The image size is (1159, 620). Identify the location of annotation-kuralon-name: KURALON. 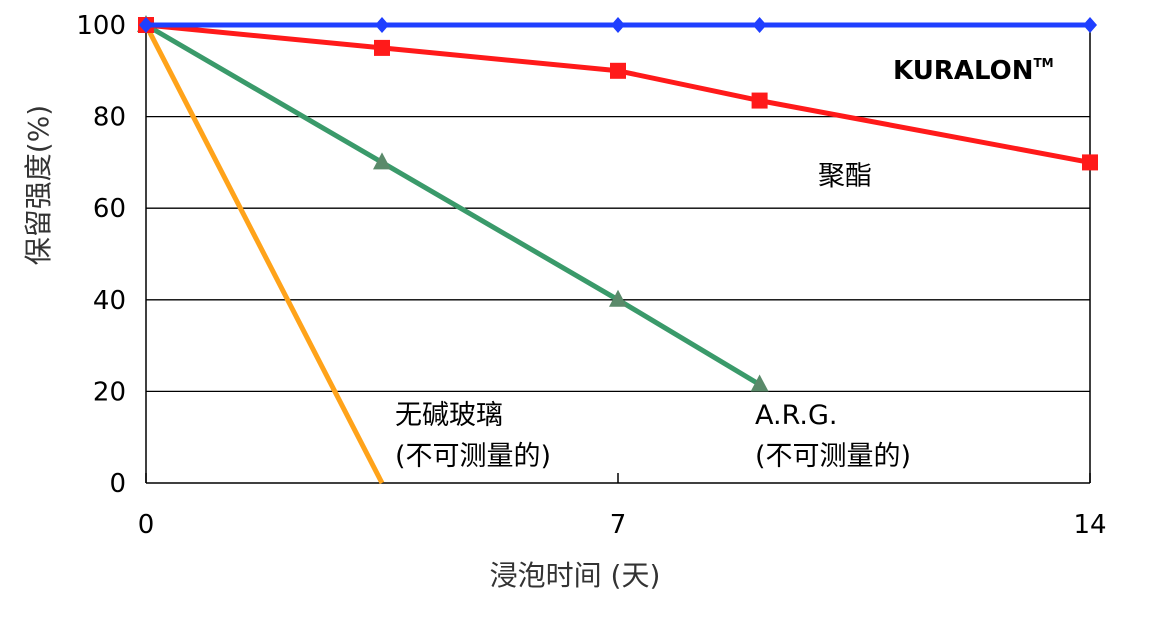
(963, 71).